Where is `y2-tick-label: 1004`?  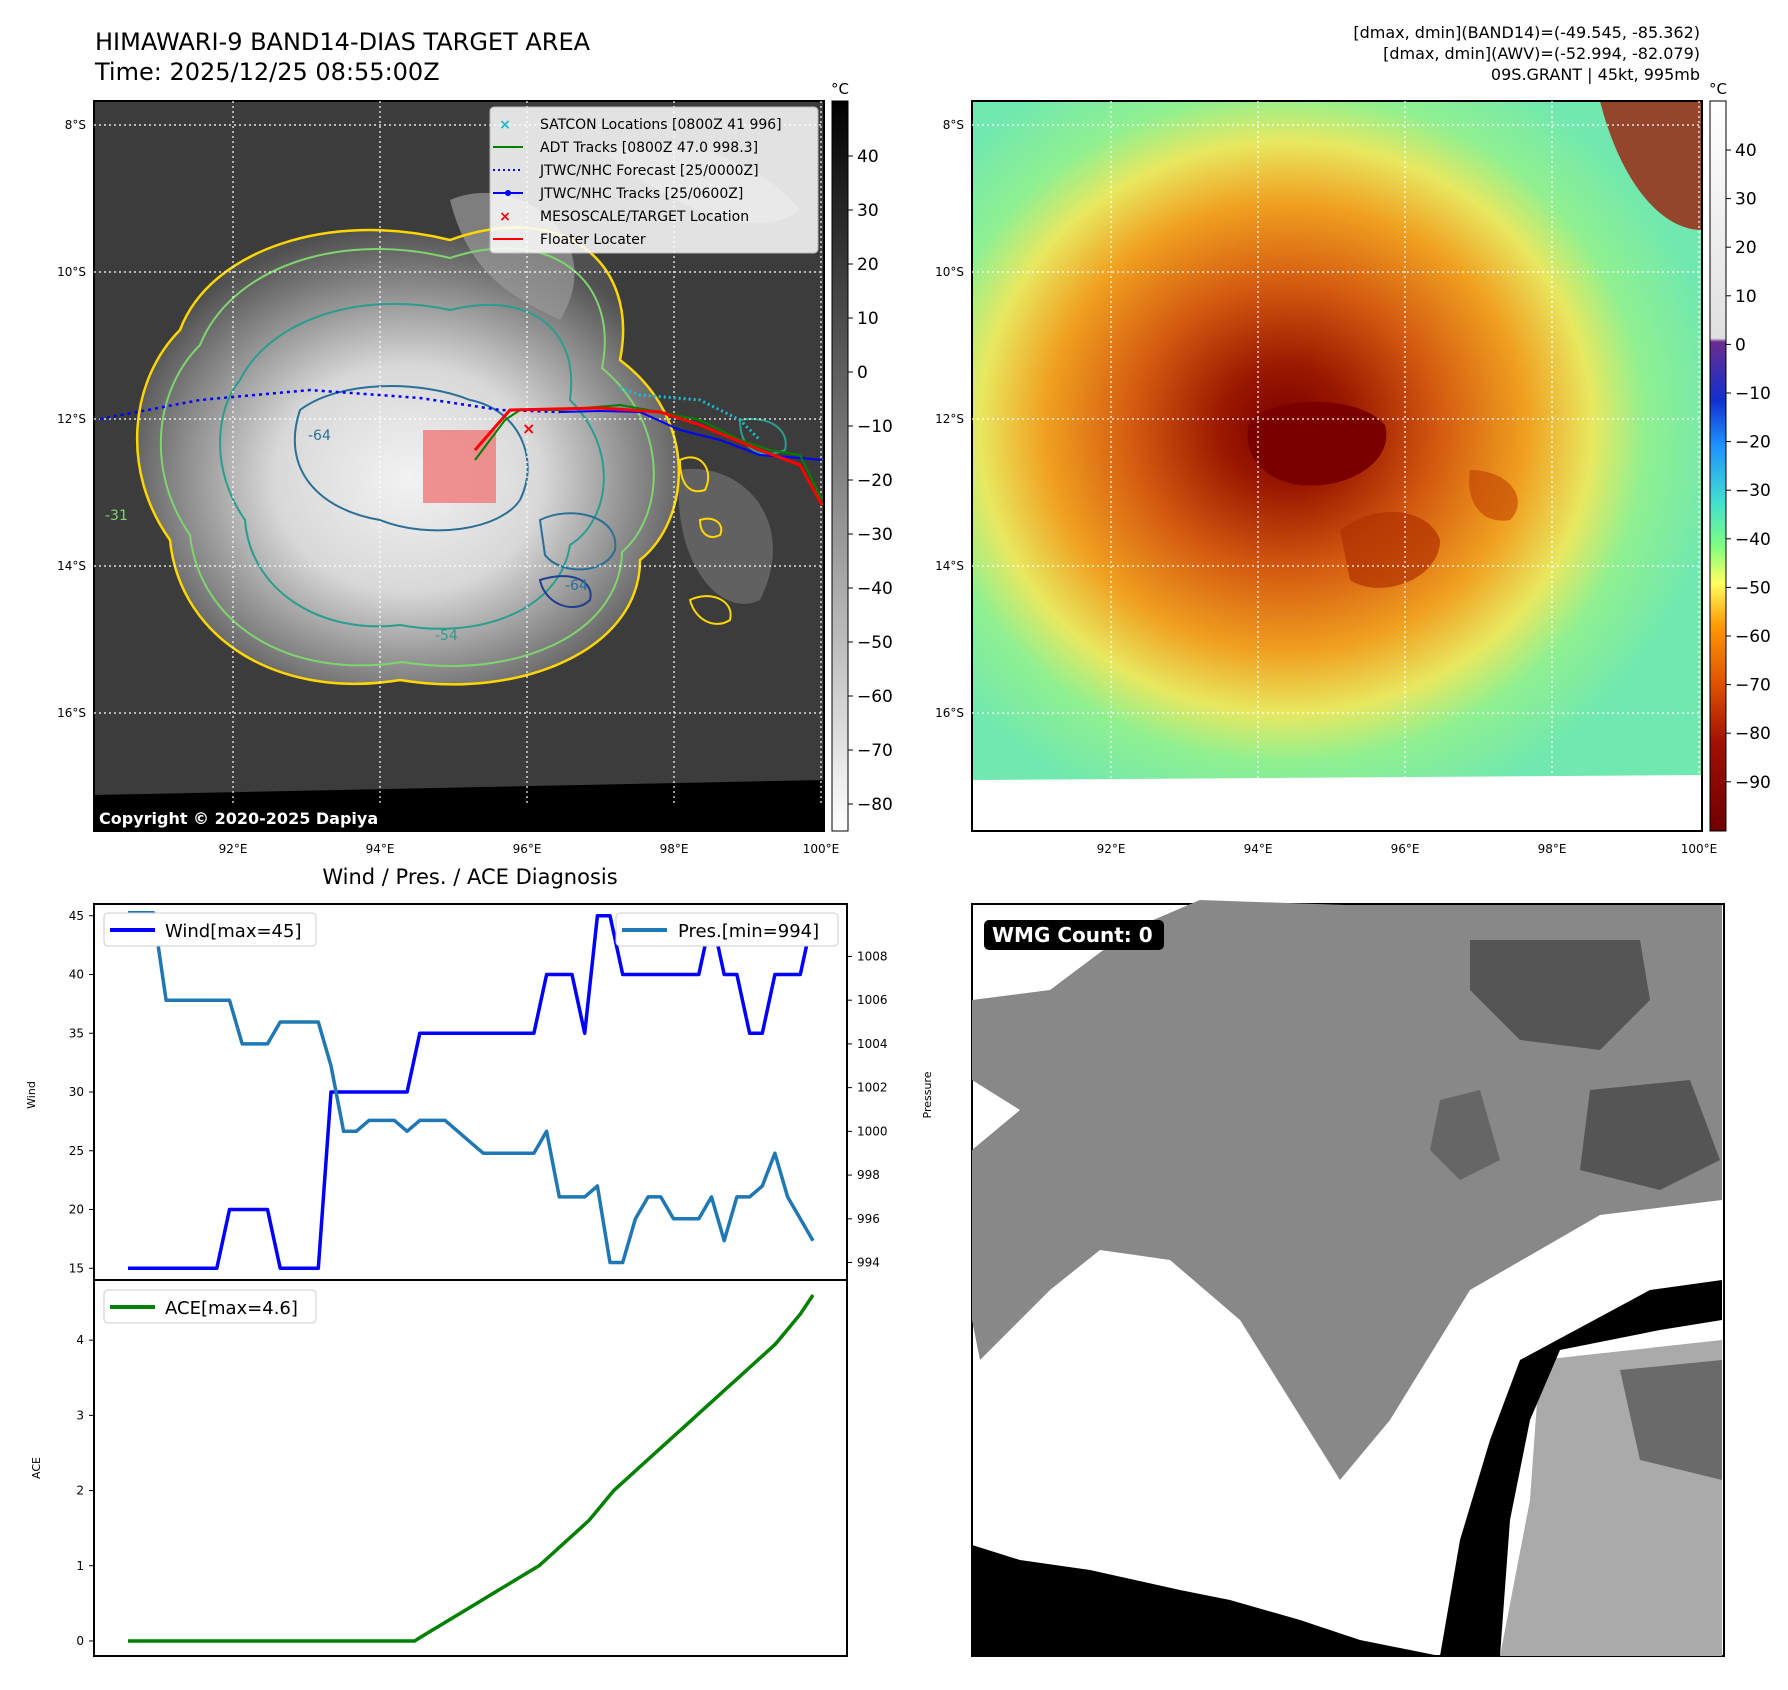
y2-tick-label: 1004 is located at coordinates (872, 1044).